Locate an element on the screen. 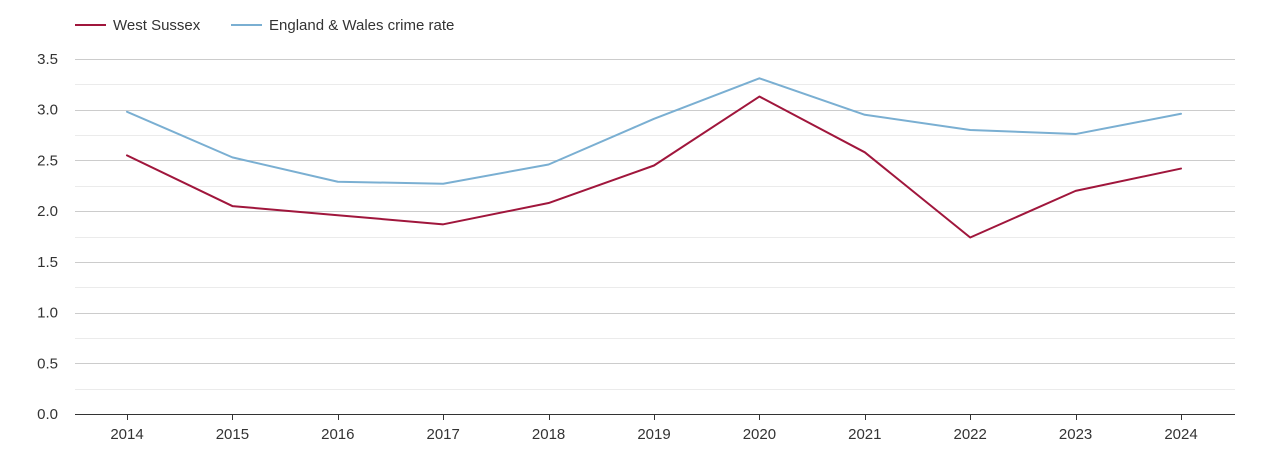 Image resolution: width=1270 pixels, height=450 pixels. x-tick-label: 2017 is located at coordinates (443, 434).